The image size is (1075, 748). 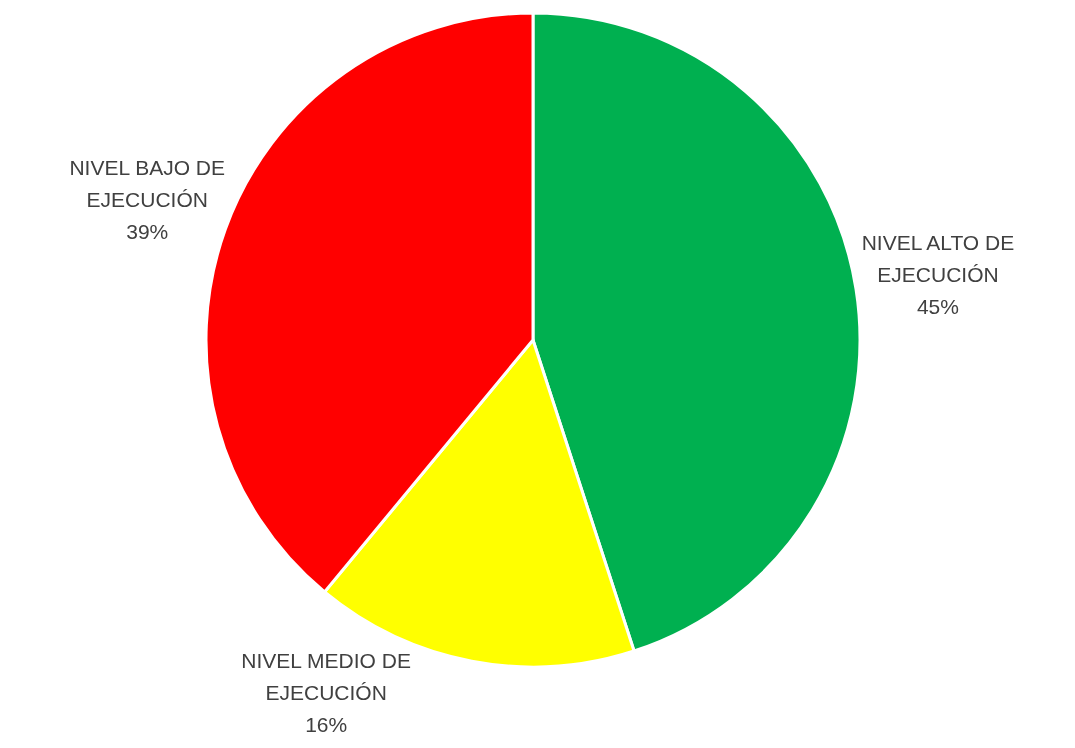 I want to click on data-label: 45%, so click(x=937, y=306).